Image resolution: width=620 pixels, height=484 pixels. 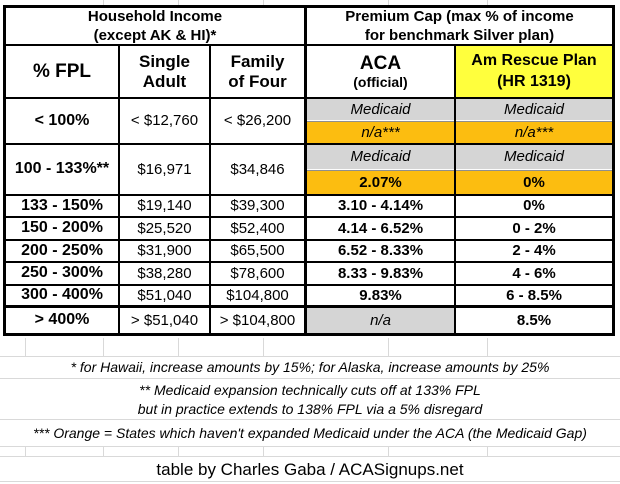 I want to click on cell-fpl-range: 150 - 200%, so click(x=63, y=229).